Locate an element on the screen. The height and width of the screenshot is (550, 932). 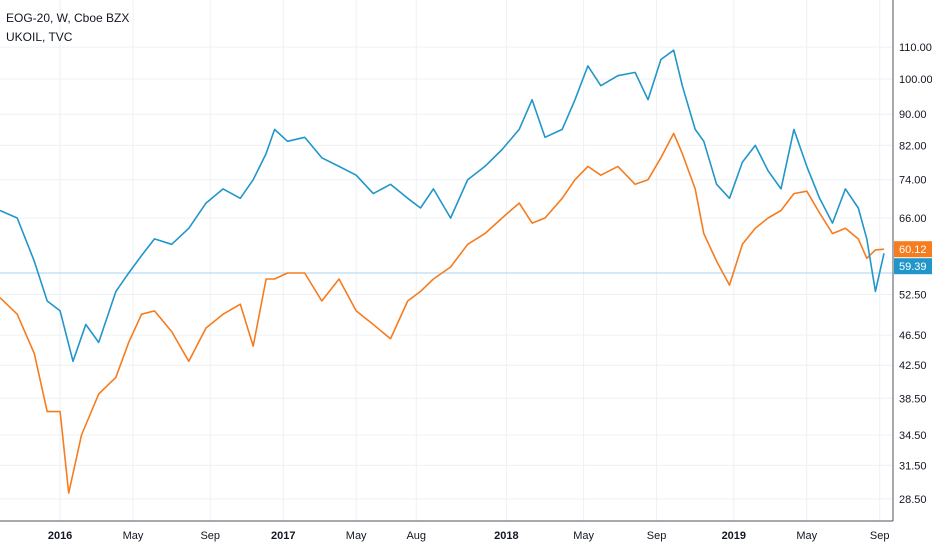
y-tick-label: 46.50 is located at coordinates (913, 336).